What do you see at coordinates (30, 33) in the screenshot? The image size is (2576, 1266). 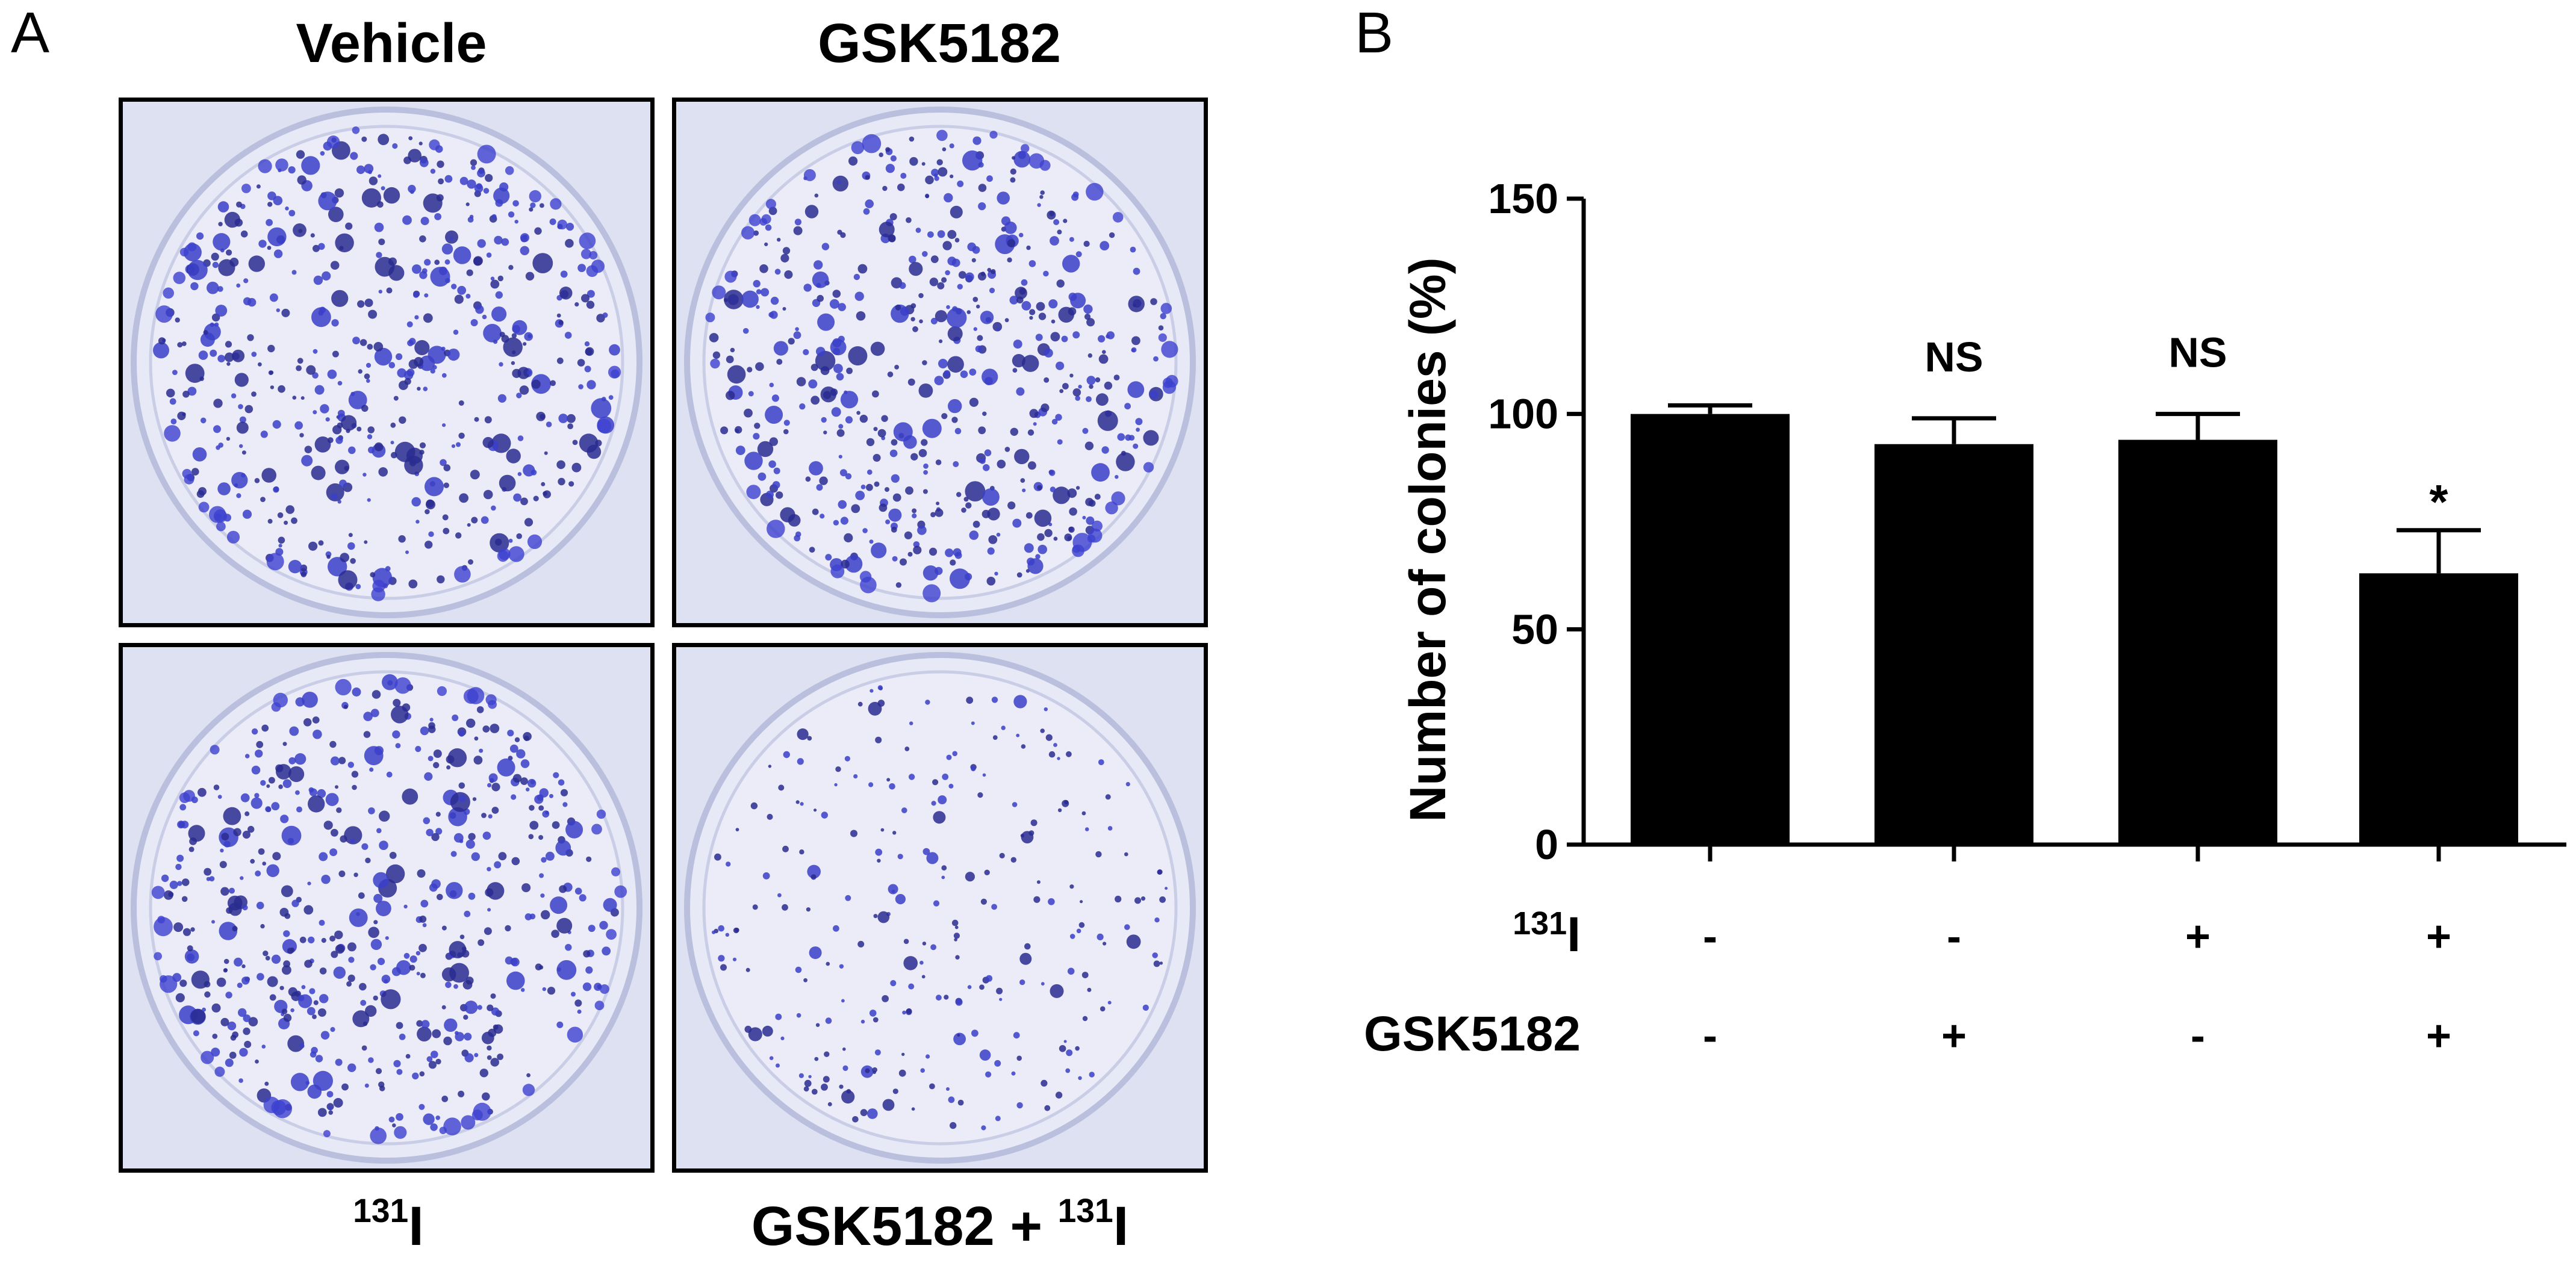 I see `panel-a-letter: A` at bounding box center [30, 33].